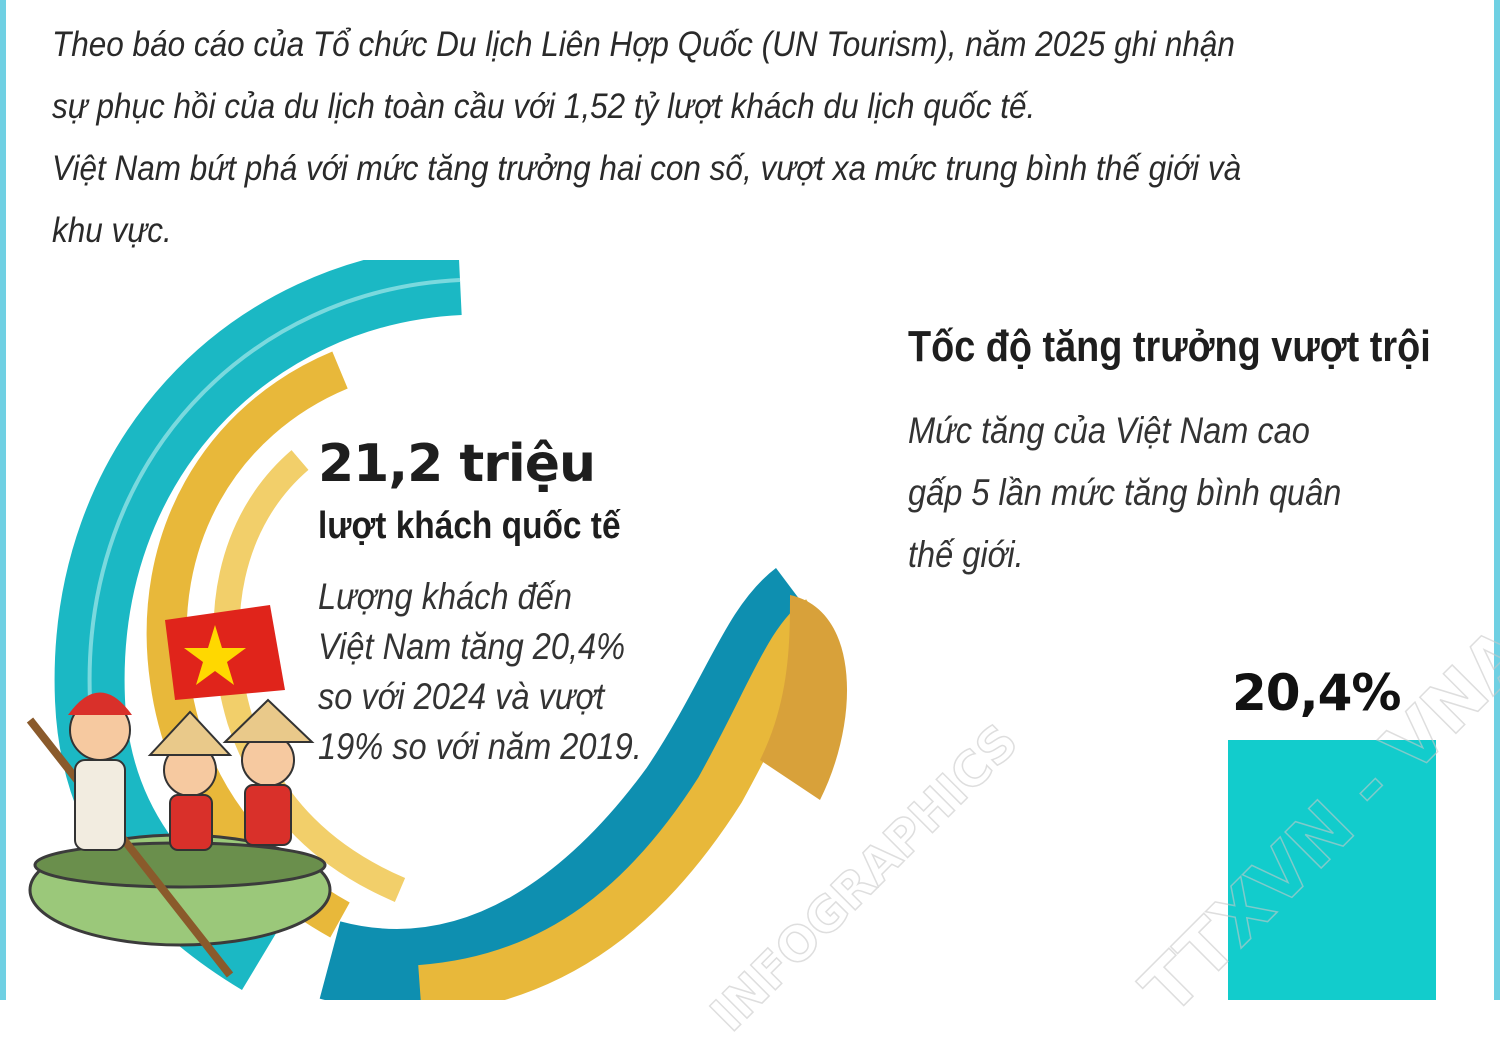  Describe the element at coordinates (1332, 870) in the screenshot. I see `bar-vietnam-growth` at that location.